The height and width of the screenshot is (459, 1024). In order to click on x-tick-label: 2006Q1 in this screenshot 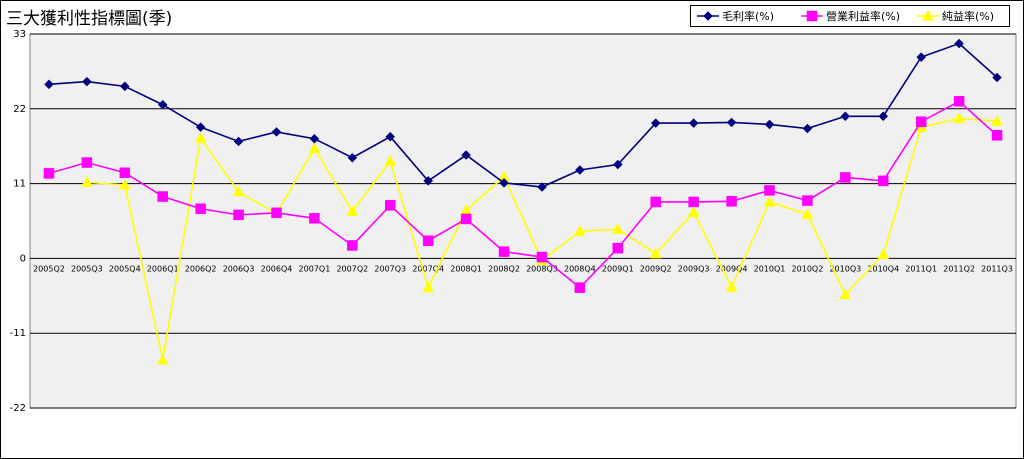, I will do `click(163, 268)`.